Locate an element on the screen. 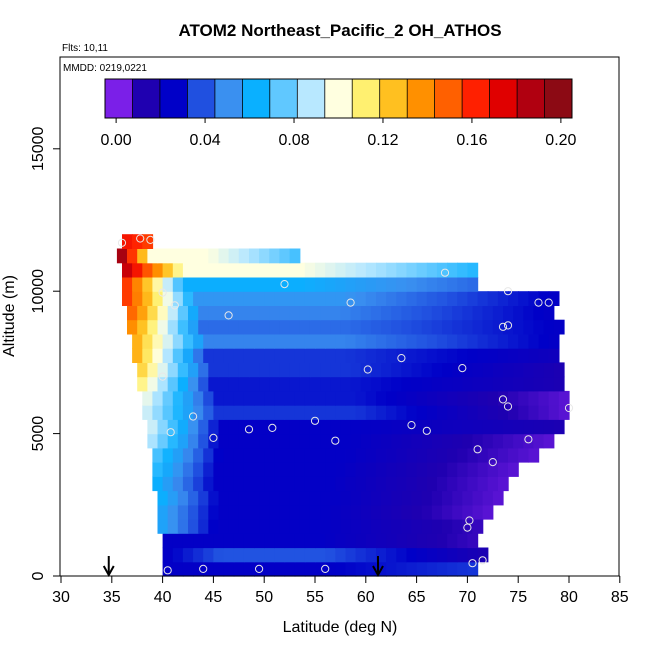  x-tick-label: 30 is located at coordinates (61, 597).